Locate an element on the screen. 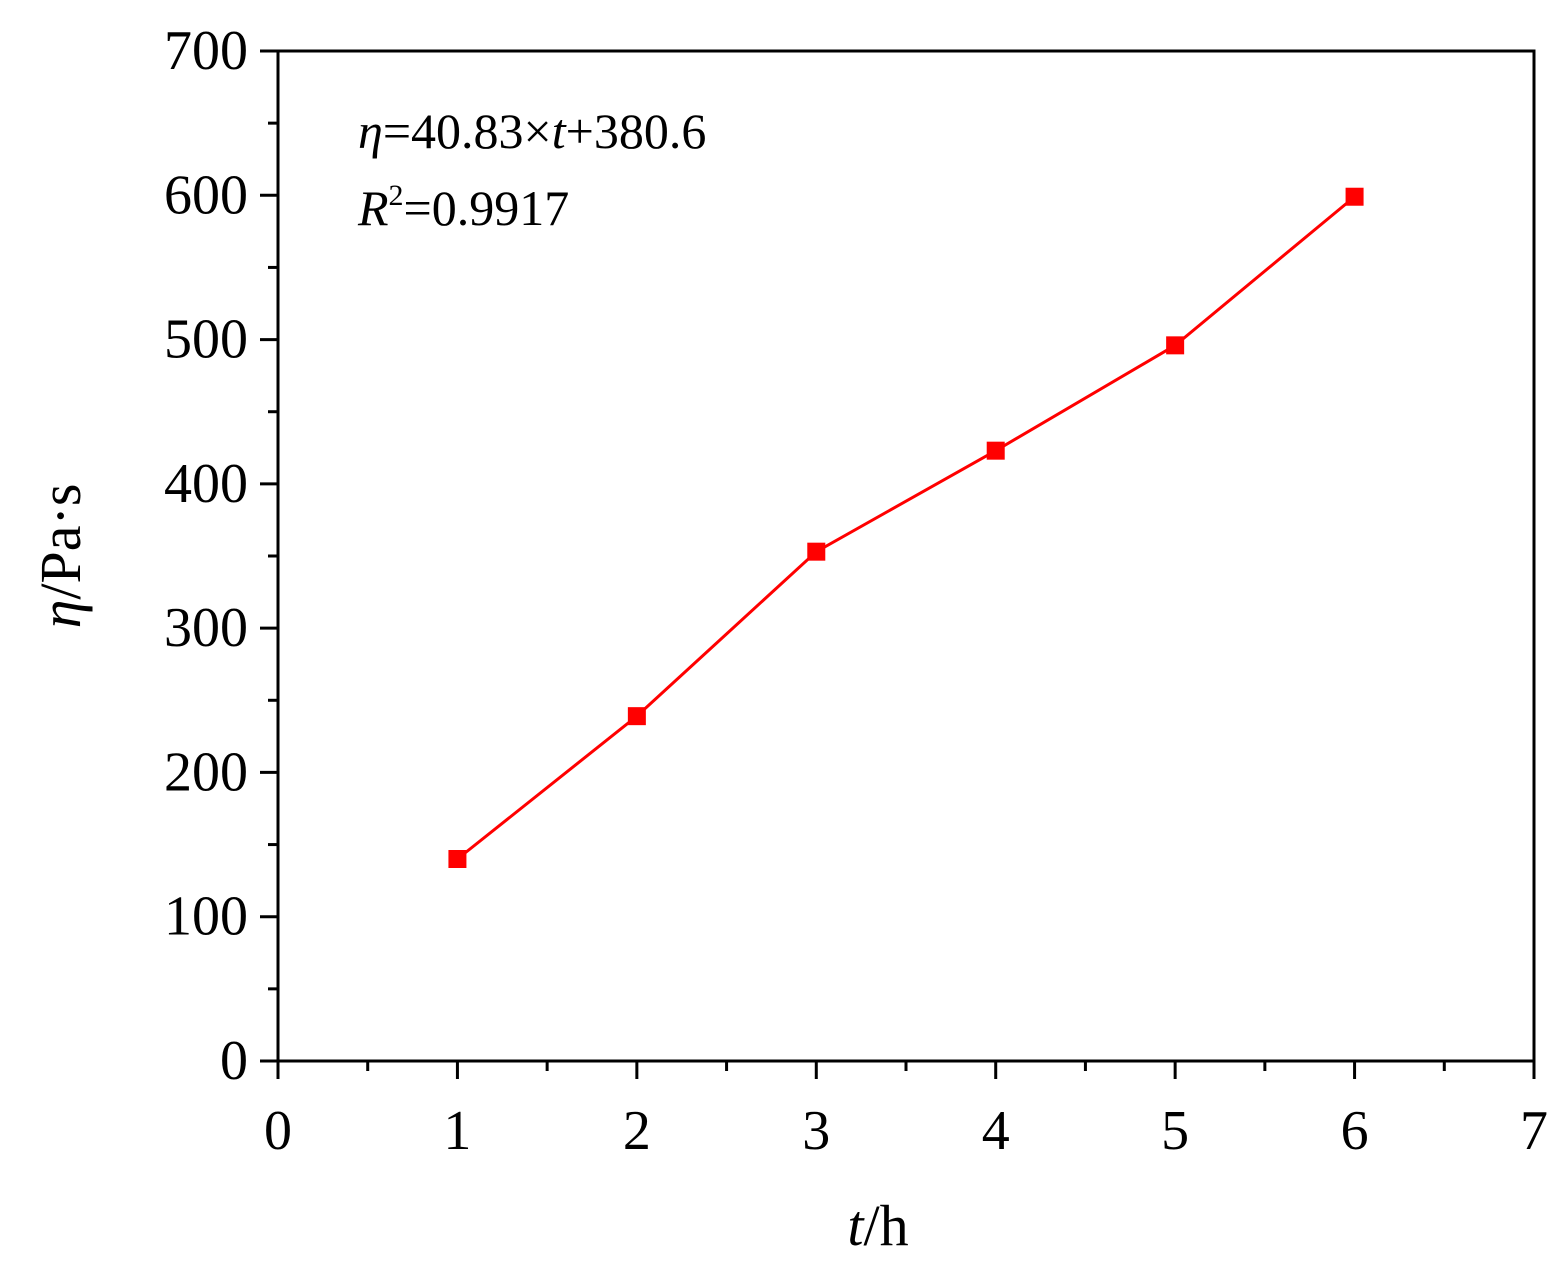 This screenshot has height=1273, width=1566. r-squared: R2=0.9917 is located at coordinates (463, 207).